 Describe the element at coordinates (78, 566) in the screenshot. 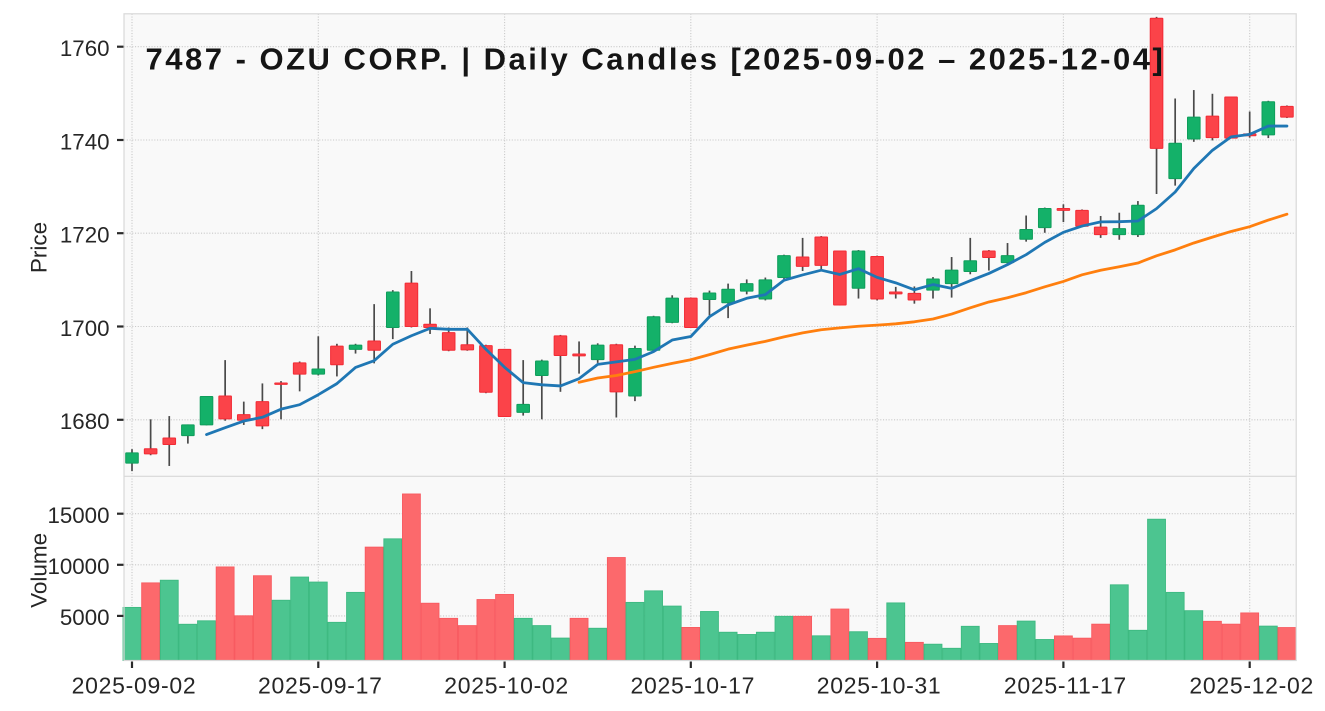

I see `svg-text: 10000` at that location.